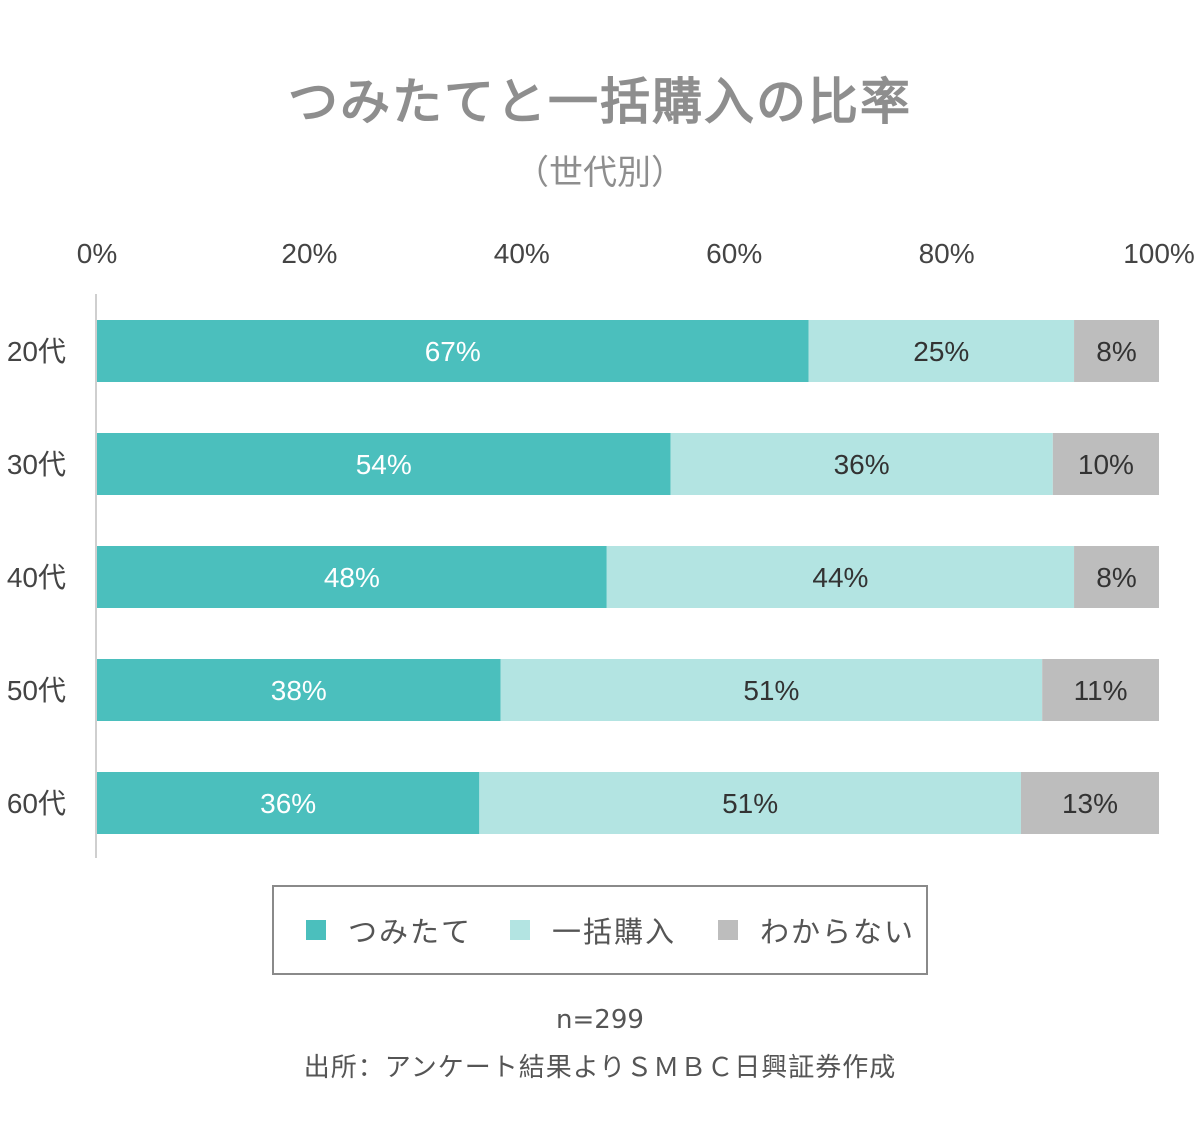 The width and height of the screenshot is (1200, 1146). I want to click on x-tick-label: 40%, so click(522, 253).